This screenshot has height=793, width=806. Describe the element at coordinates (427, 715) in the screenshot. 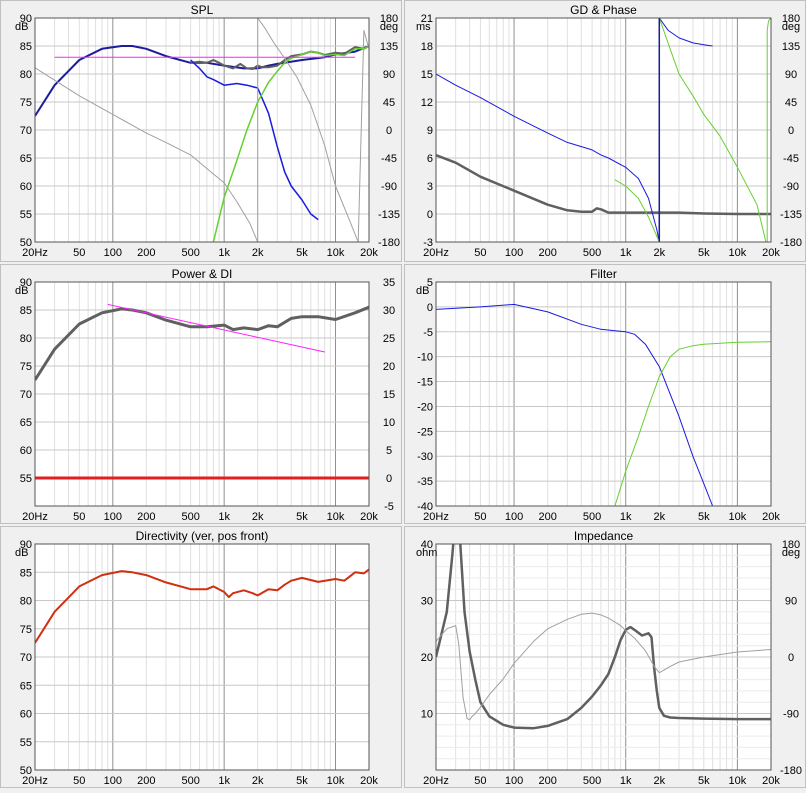

I see `y-tick-label: 10` at that location.